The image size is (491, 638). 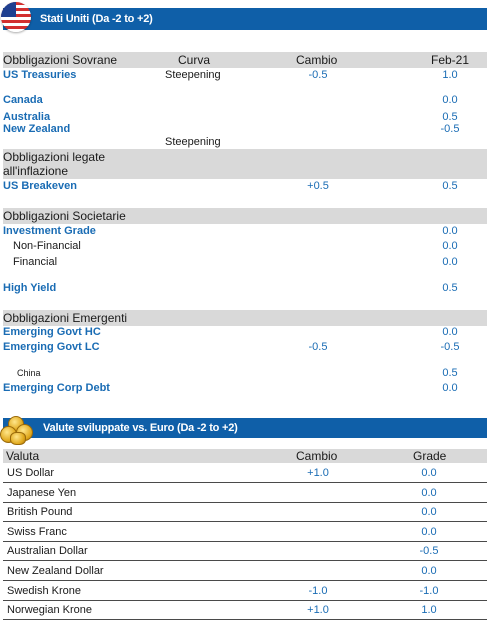 What do you see at coordinates (31, 473) in the screenshot?
I see `currency-name: US Dollar` at bounding box center [31, 473].